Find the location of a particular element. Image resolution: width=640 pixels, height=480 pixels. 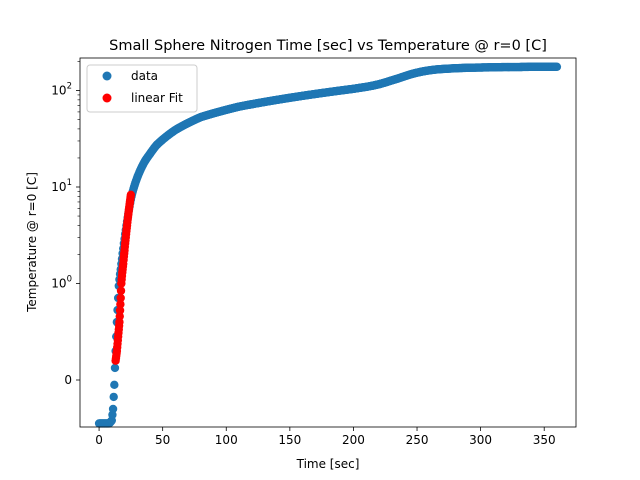

x-axis: 0 50 100 150 200 250 300 350 is located at coordinates (325, 437).